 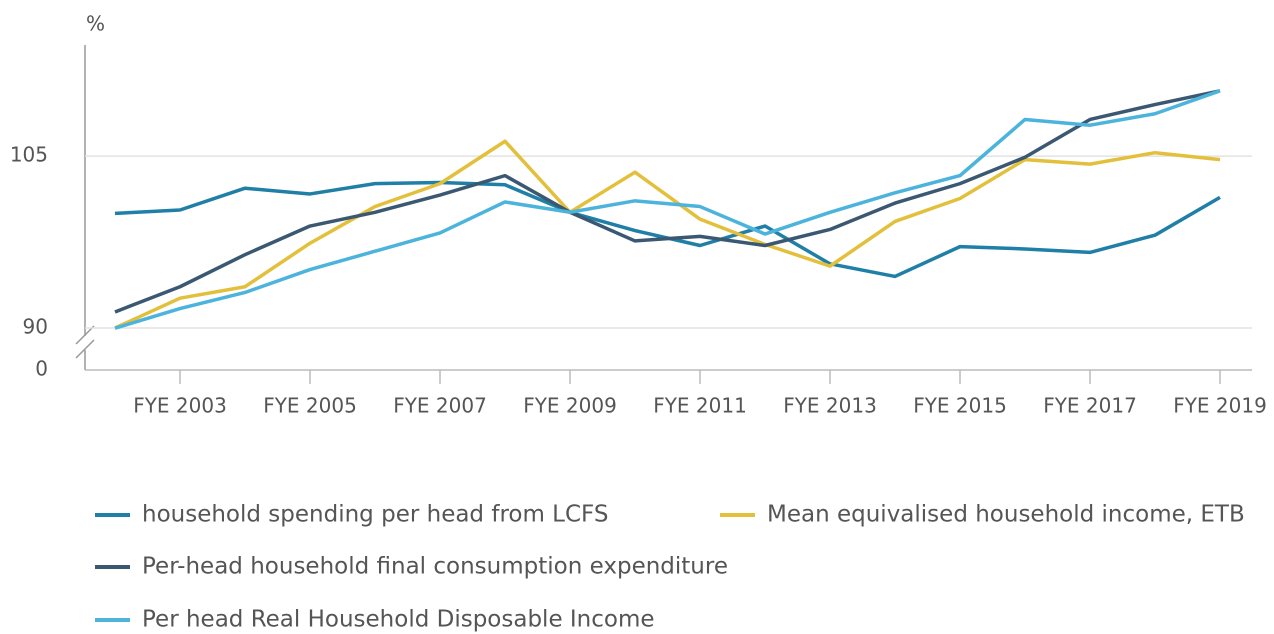 I want to click on x-tick-label: FYE 2009, so click(x=570, y=406).